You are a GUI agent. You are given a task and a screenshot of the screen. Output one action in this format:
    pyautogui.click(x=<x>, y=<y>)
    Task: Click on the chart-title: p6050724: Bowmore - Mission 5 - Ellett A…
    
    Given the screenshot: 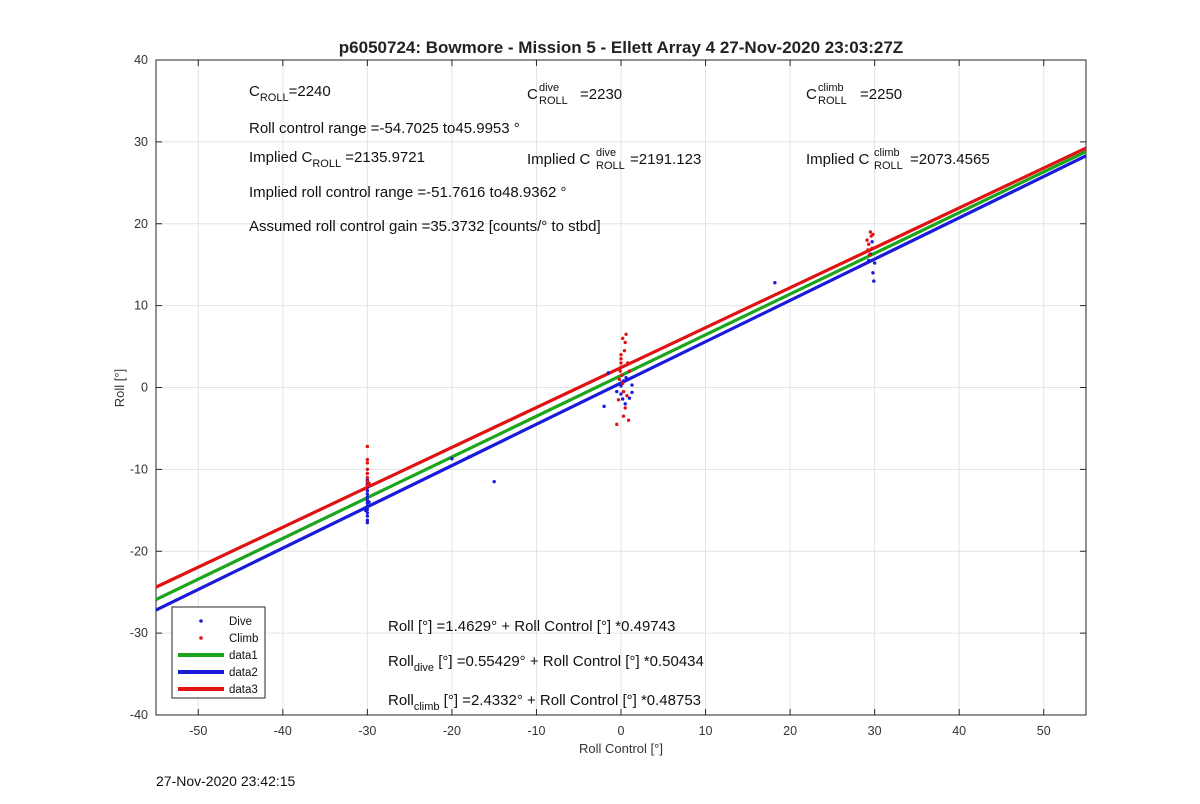 What is the action you would take?
    pyautogui.click(x=621, y=47)
    